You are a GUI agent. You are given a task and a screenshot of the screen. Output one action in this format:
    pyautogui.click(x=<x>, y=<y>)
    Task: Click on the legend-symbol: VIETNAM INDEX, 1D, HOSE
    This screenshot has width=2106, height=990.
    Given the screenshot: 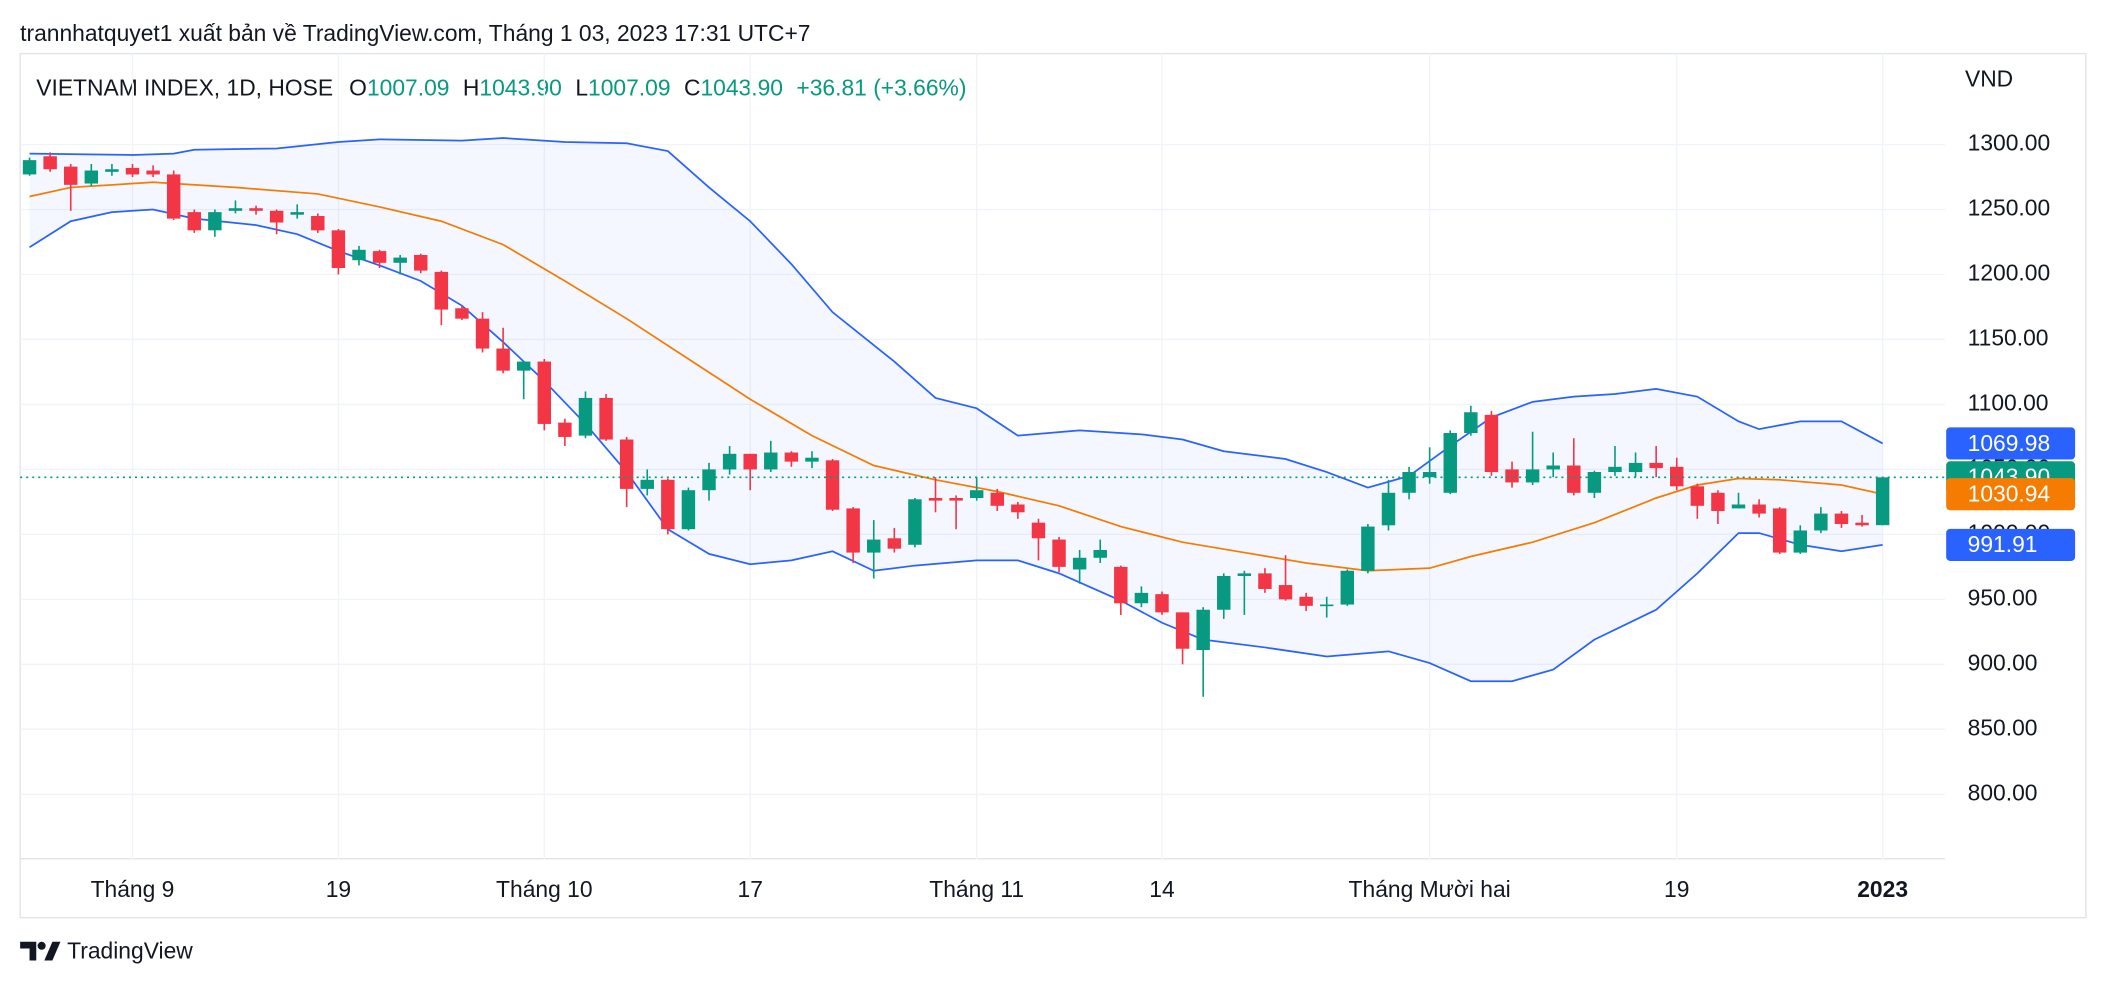 What is the action you would take?
    pyautogui.click(x=184, y=88)
    